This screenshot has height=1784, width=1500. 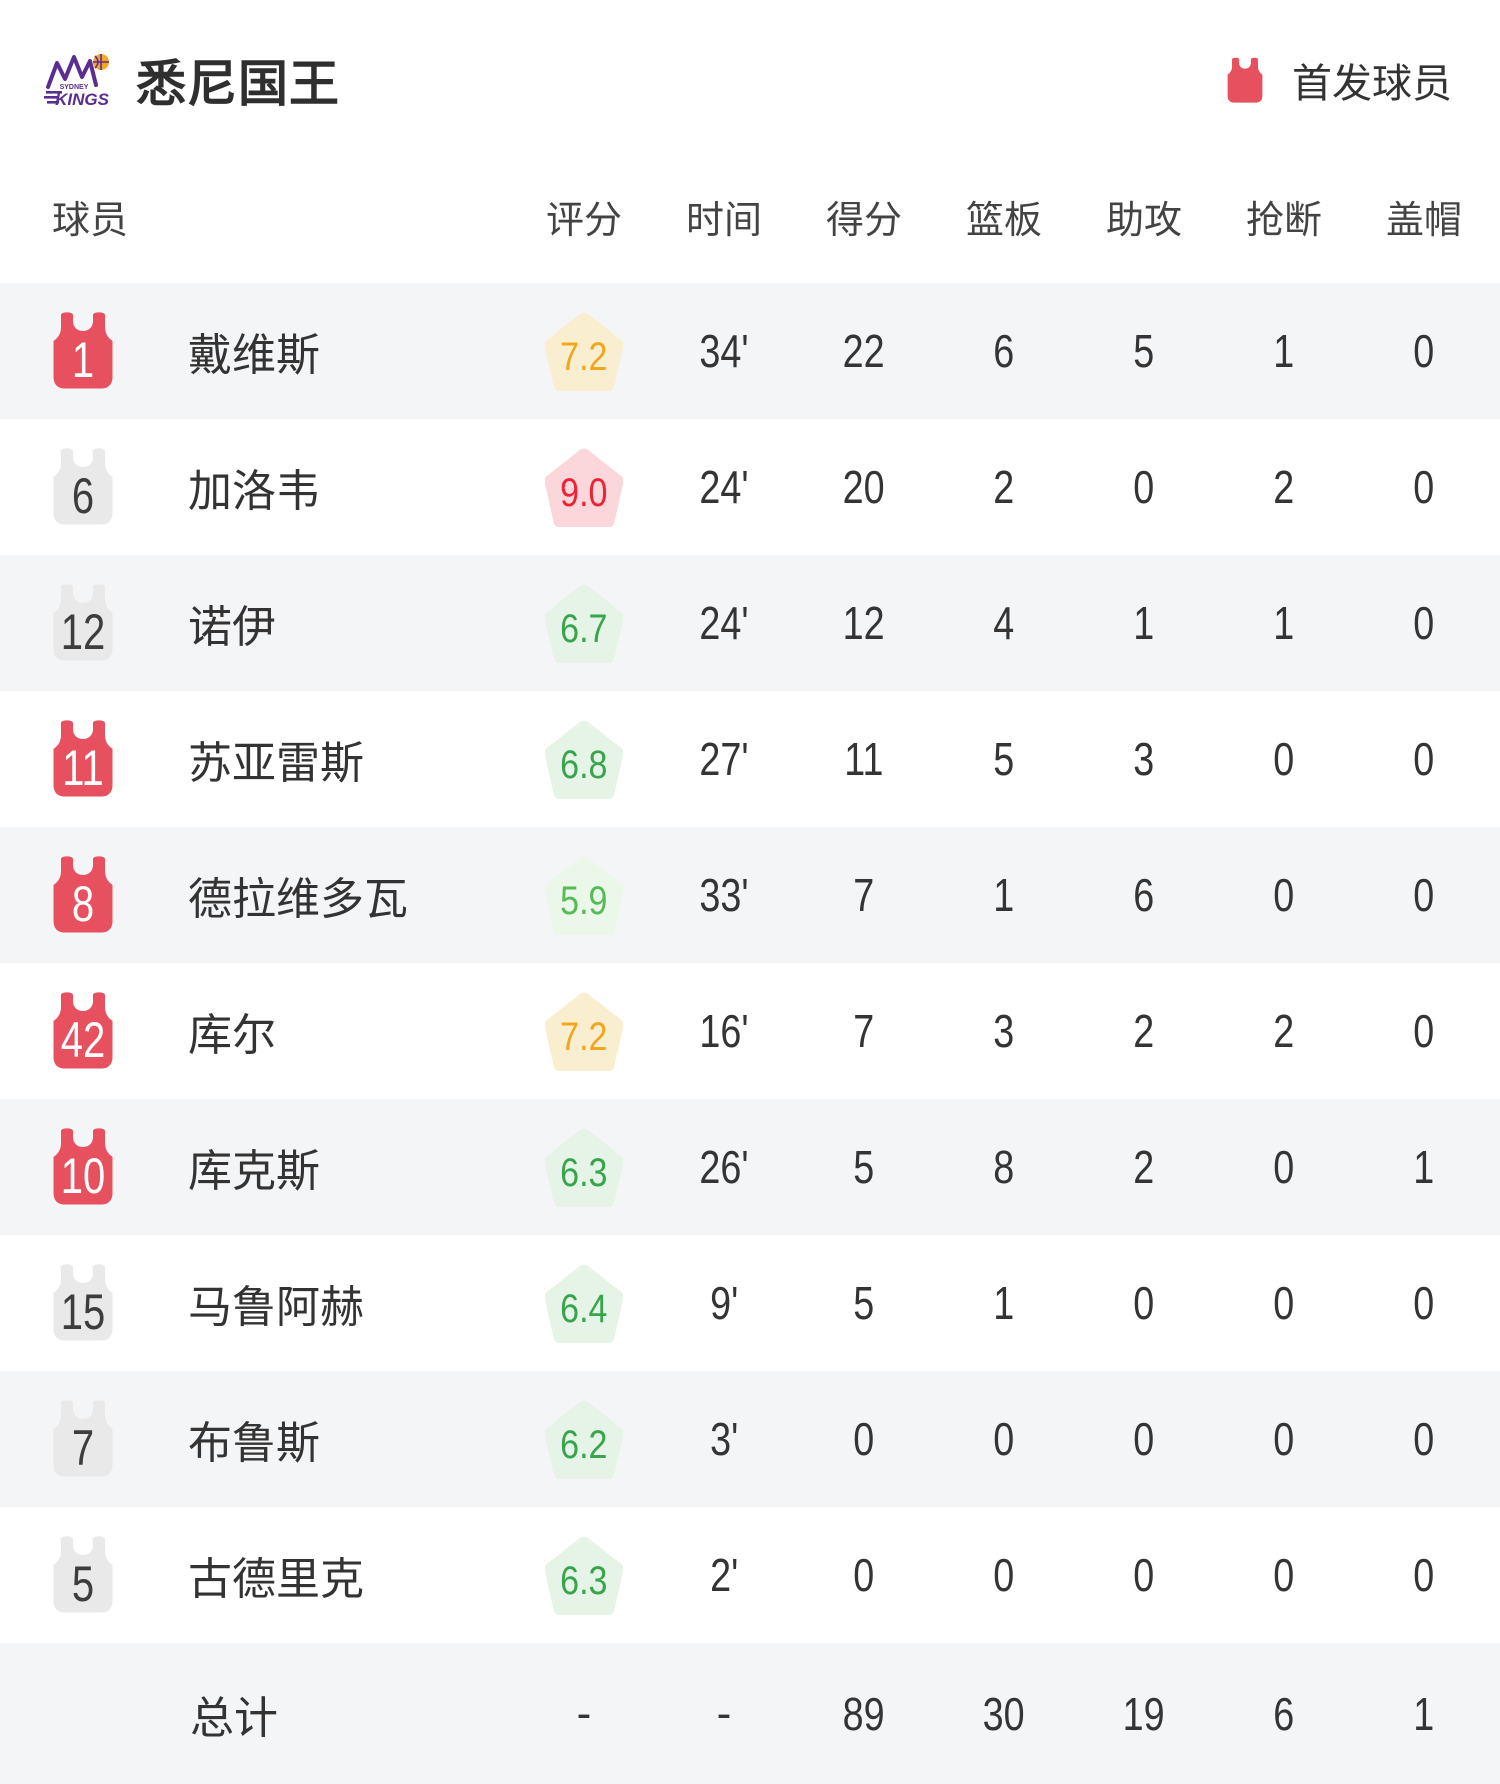 What do you see at coordinates (82, 99) in the screenshot?
I see `logo-main-text: KINGS` at bounding box center [82, 99].